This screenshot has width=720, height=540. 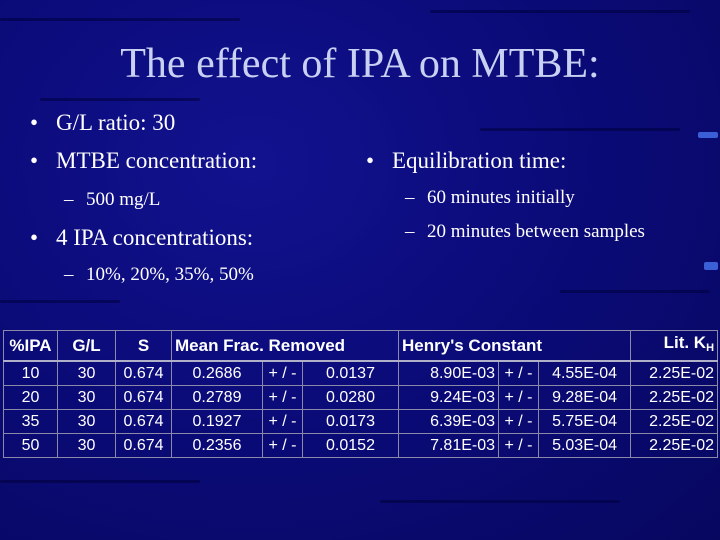 I want to click on sub-bullet-ipa-values: –10%, 20%, 35%, 50%, so click(x=159, y=274).